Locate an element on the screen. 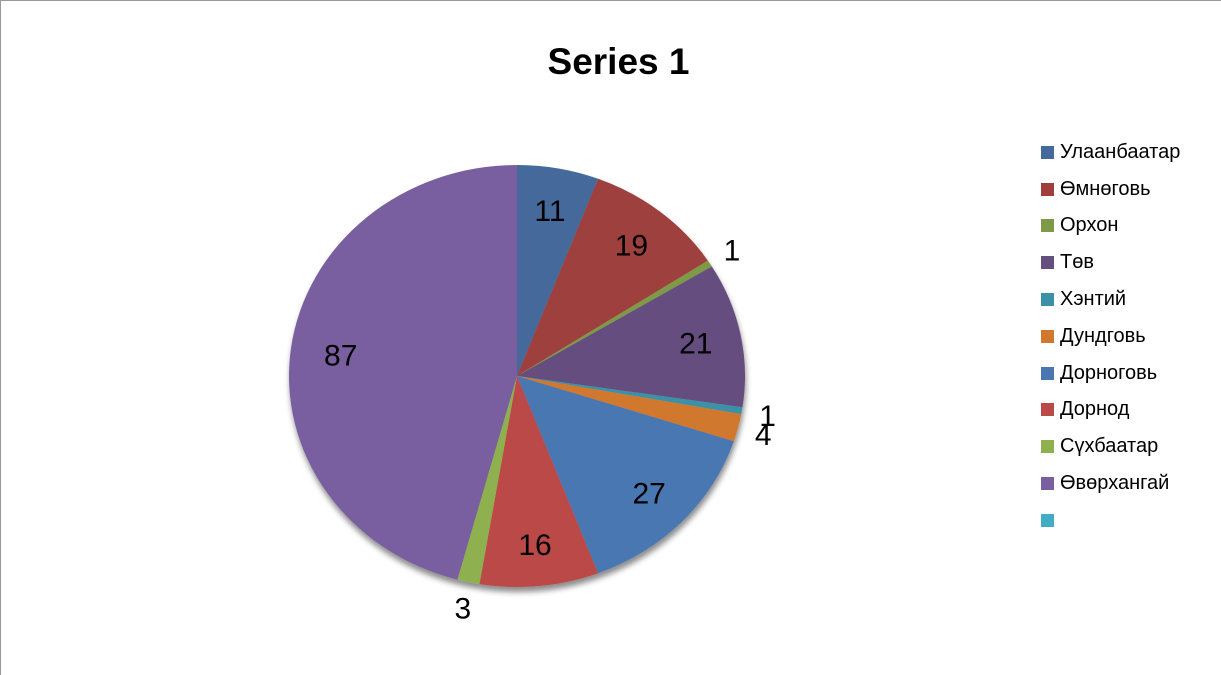 This screenshot has width=1221, height=675. legend-item: Сүхбаатар is located at coordinates (1110, 446).